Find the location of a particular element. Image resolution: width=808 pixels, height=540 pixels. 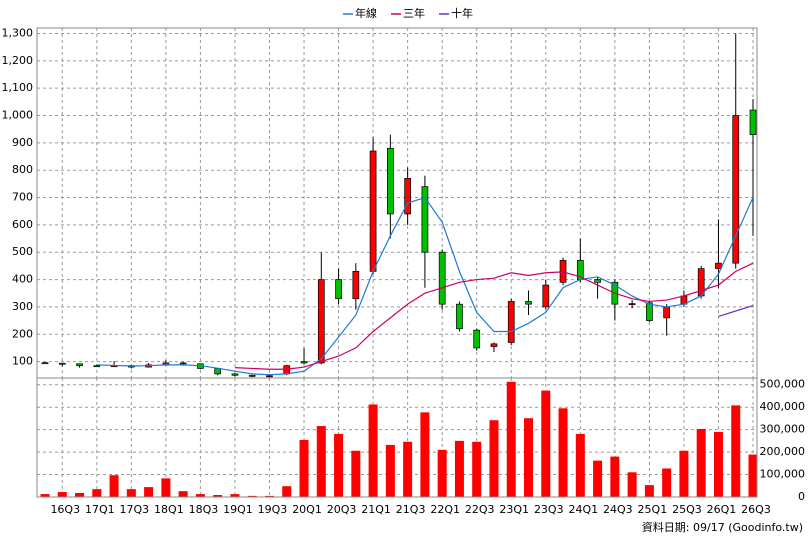

x-tick-label: 19Q1 is located at coordinates (238, 509).